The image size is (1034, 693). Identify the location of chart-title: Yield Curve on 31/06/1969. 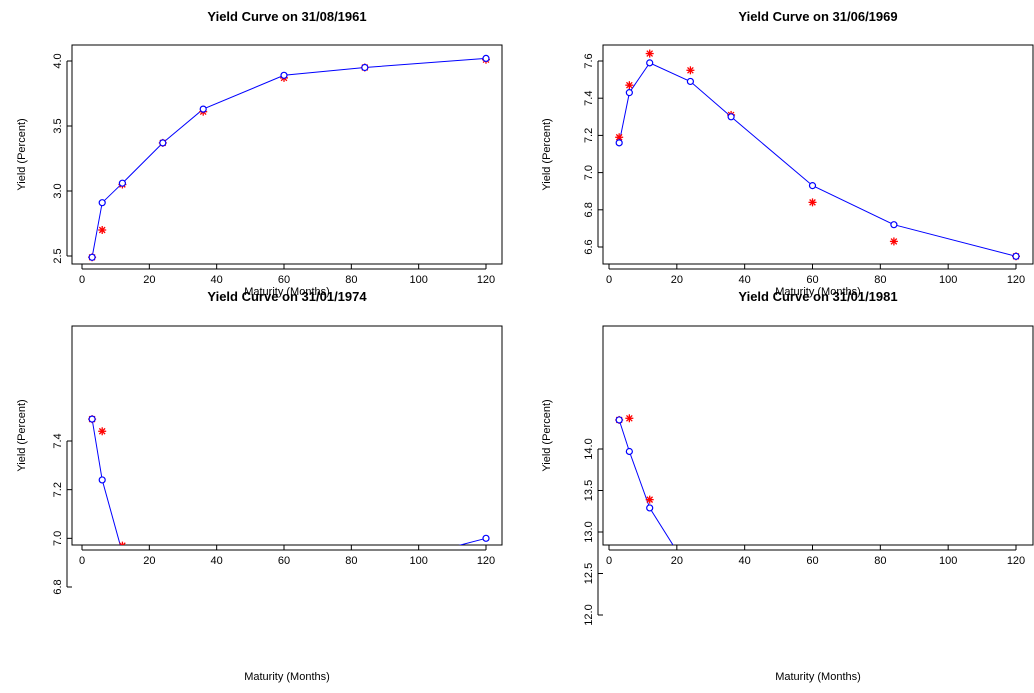
(817, 16).